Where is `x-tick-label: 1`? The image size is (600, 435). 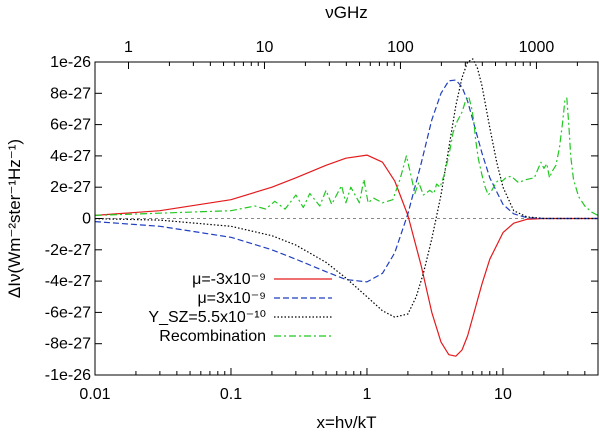 x-tick-label: 1 is located at coordinates (367, 394).